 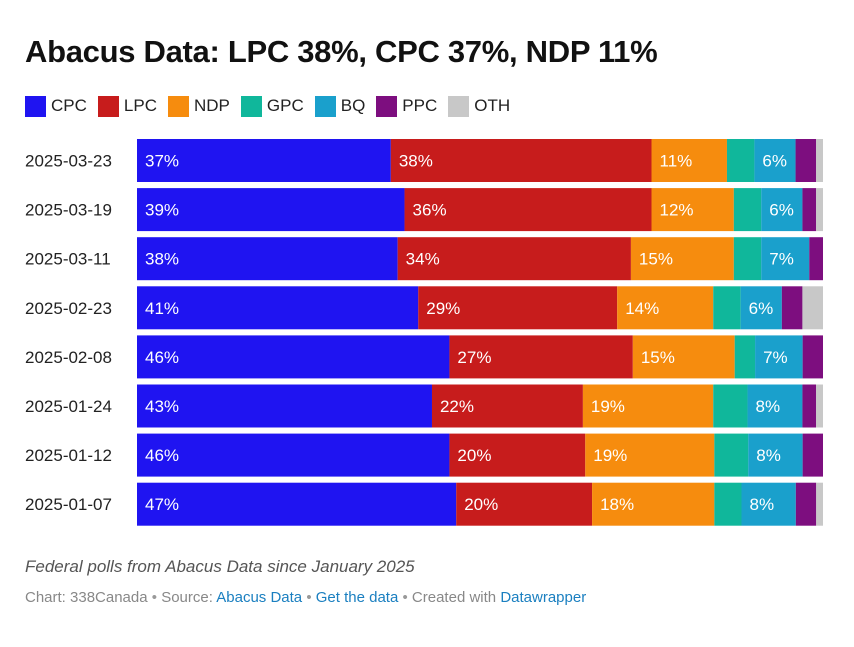 I want to click on row-label: 2025-03-19, so click(x=68, y=210).